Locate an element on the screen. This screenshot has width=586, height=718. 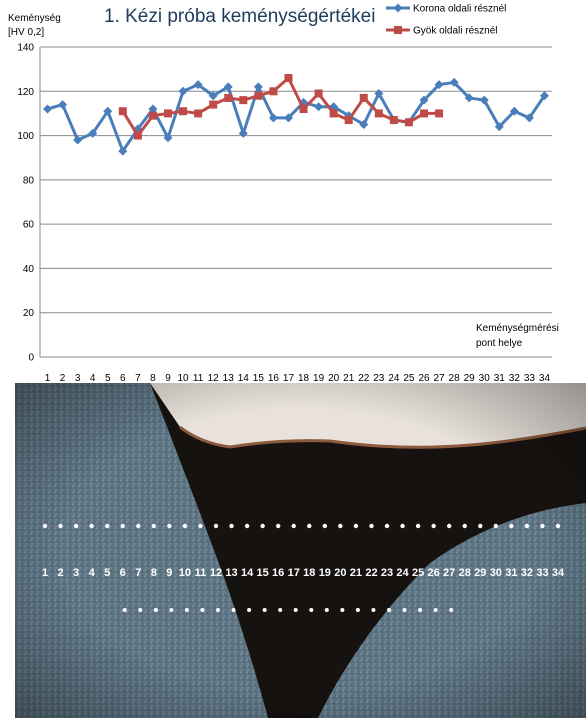
point-label: 24 is located at coordinates (402, 573).